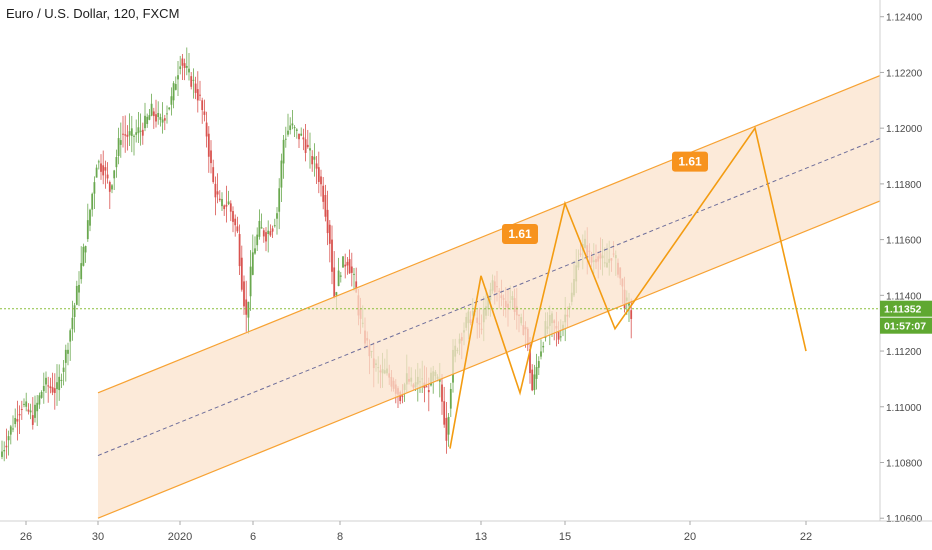 This screenshot has width=932, height=550. I want to click on fib-label-2: 1.61, so click(690, 161).